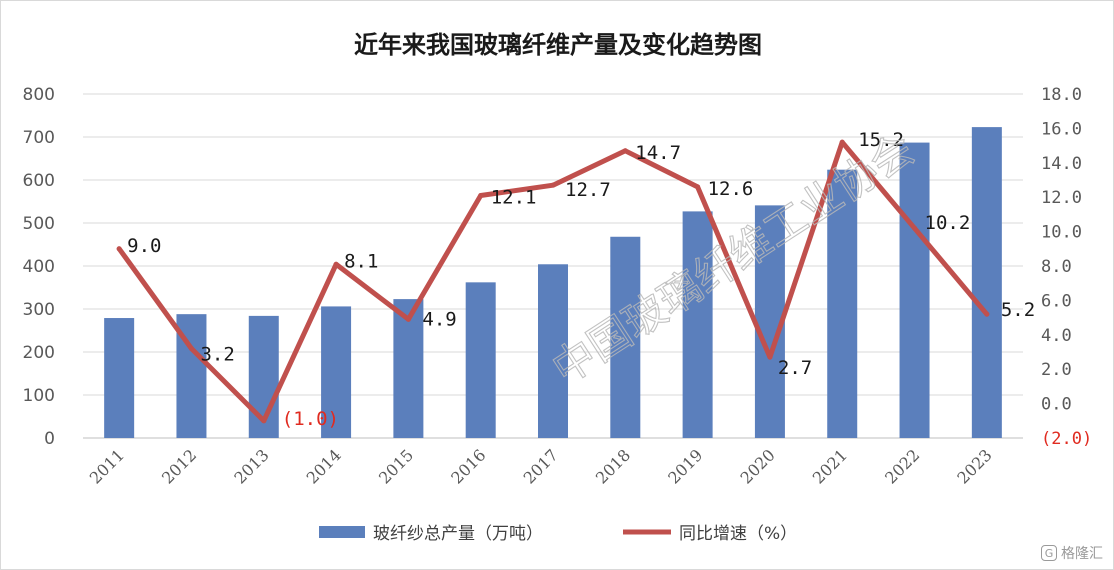 The height and width of the screenshot is (570, 1114). What do you see at coordinates (974, 466) in the screenshot?
I see `x-axis-tick-label: 2023` at bounding box center [974, 466].